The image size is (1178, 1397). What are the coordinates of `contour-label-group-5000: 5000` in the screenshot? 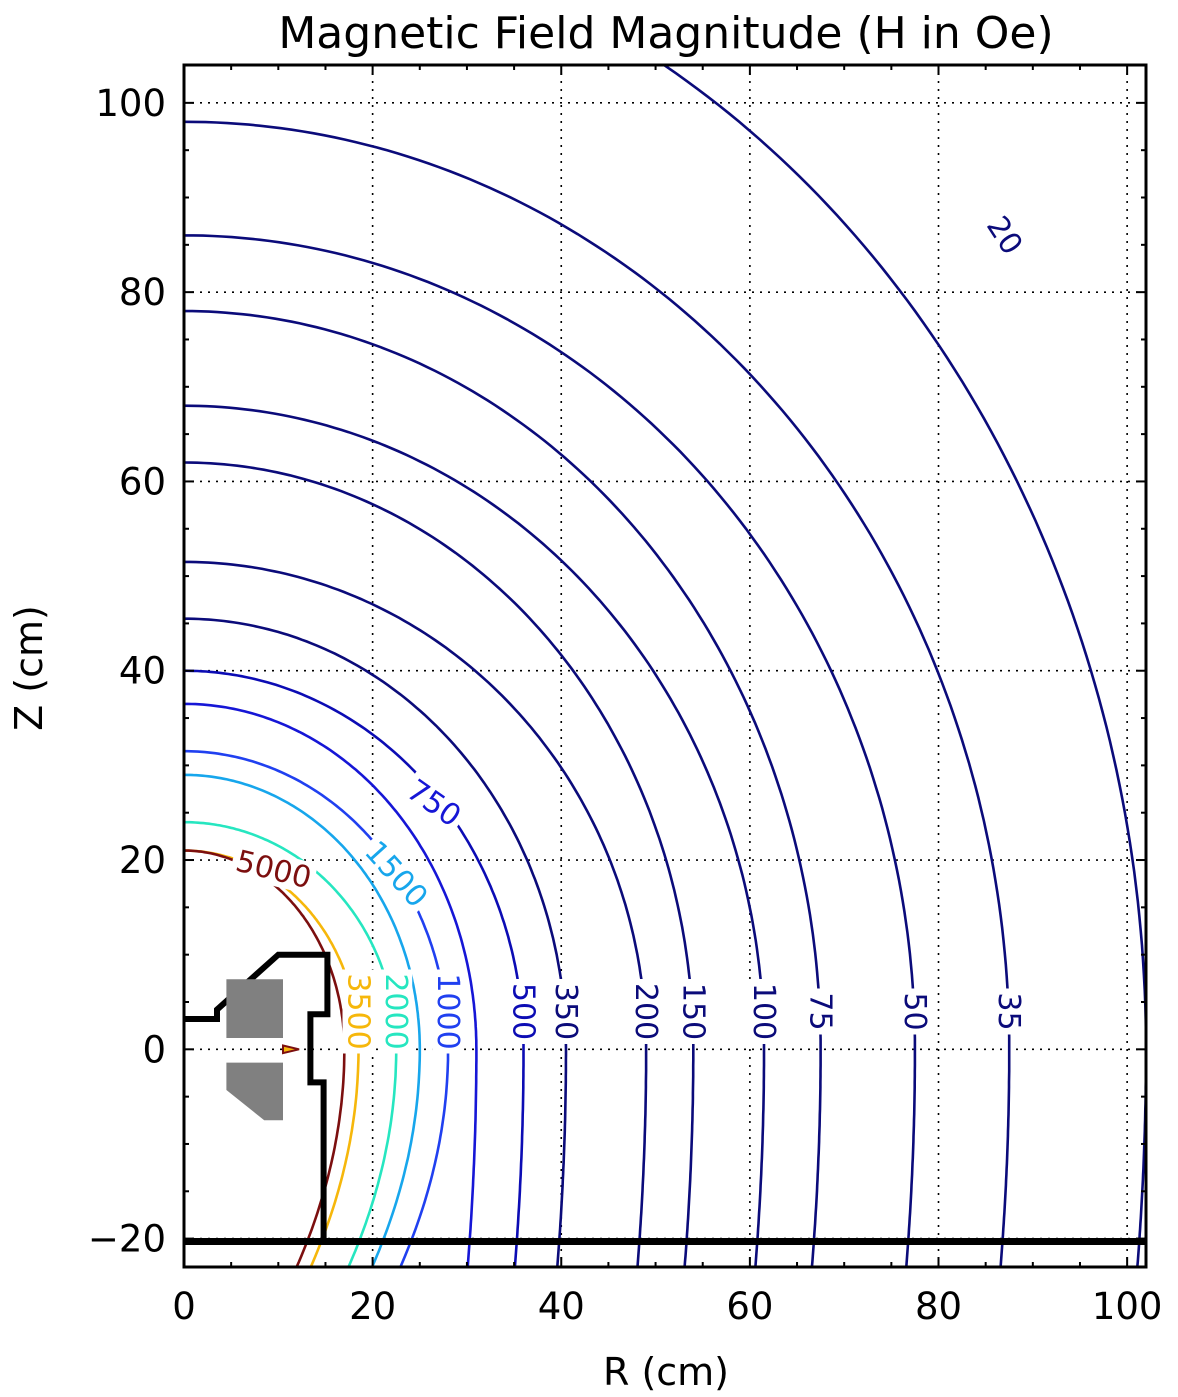 It's located at (273, 869).